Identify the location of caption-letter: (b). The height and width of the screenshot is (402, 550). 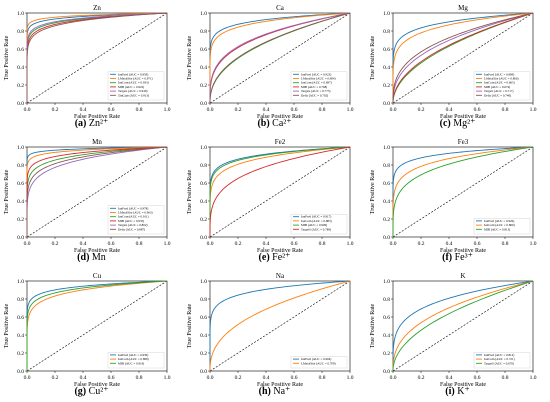
(263, 123).